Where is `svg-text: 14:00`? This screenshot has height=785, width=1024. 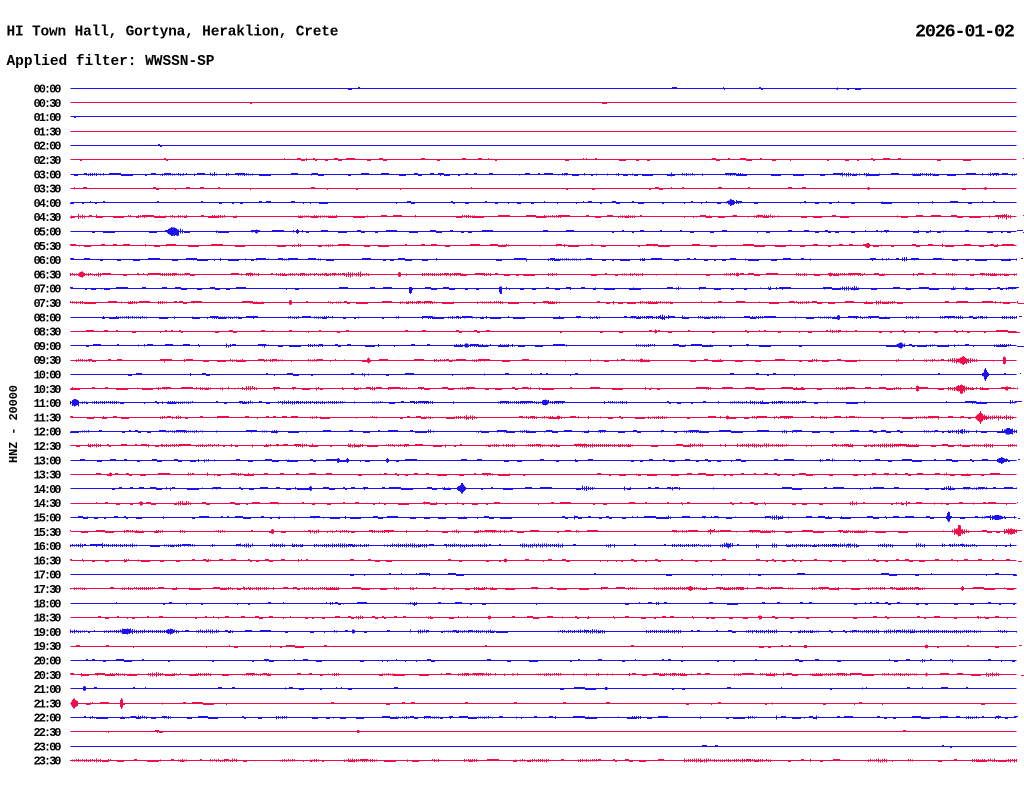
svg-text: 14:00 is located at coordinates (48, 490).